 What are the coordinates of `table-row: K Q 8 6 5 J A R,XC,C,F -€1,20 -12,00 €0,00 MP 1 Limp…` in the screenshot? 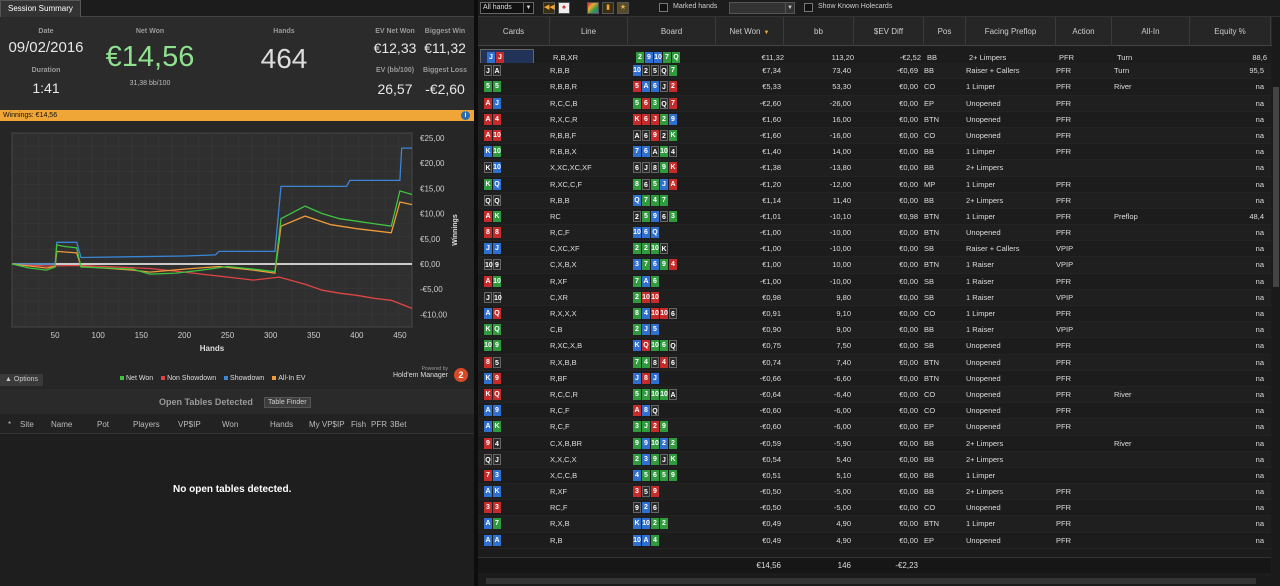 It's located at (874, 184).